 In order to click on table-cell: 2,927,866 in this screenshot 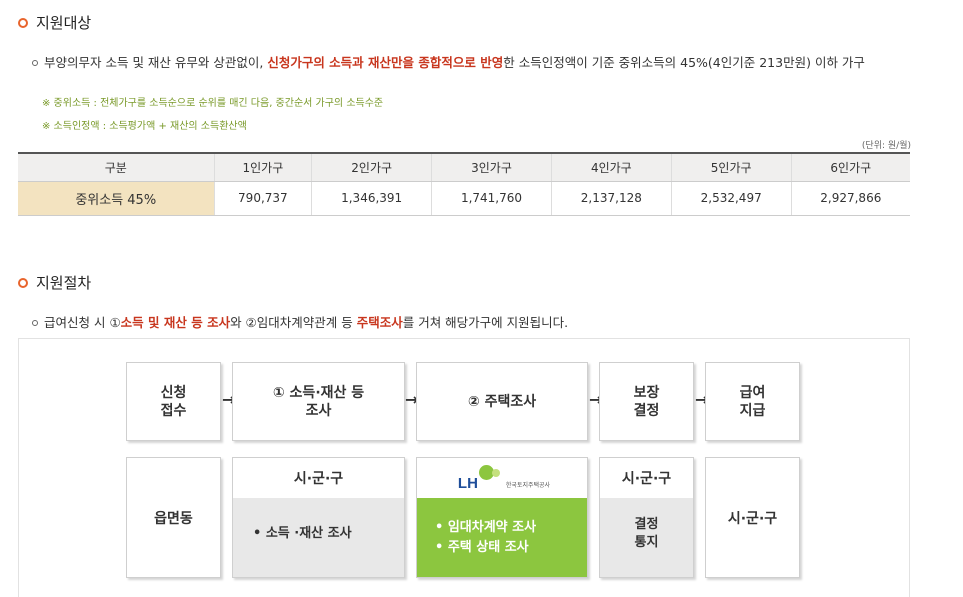, I will do `click(850, 198)`.